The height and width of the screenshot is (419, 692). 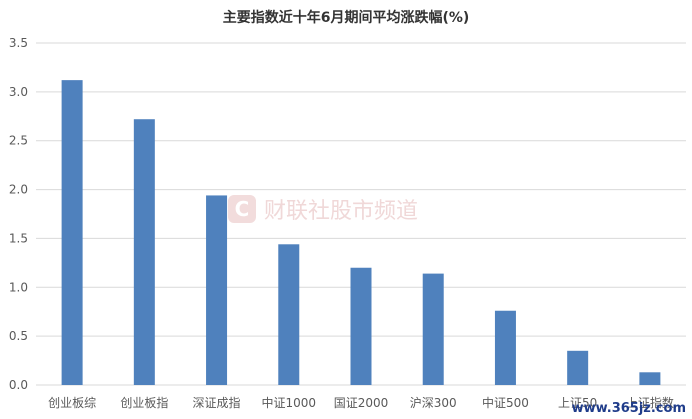 What do you see at coordinates (505, 402) in the screenshot?
I see `x-tick-label: 中证500` at bounding box center [505, 402].